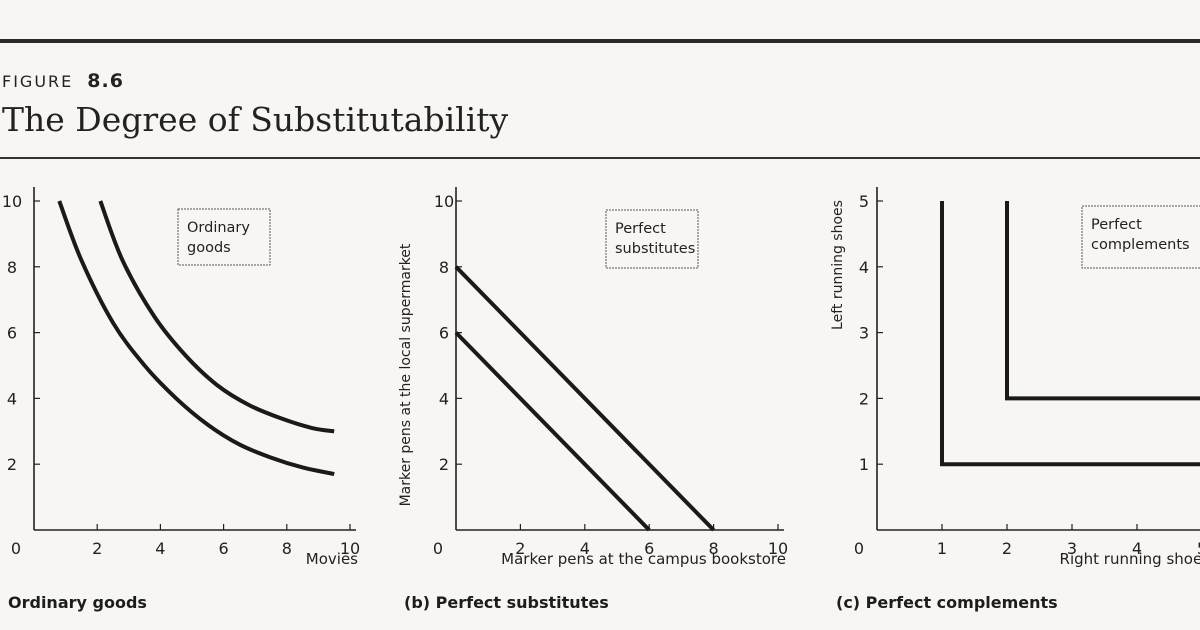  Describe the element at coordinates (12, 267) in the screenshot. I see `panel-1-y-tick-label: 8` at that location.